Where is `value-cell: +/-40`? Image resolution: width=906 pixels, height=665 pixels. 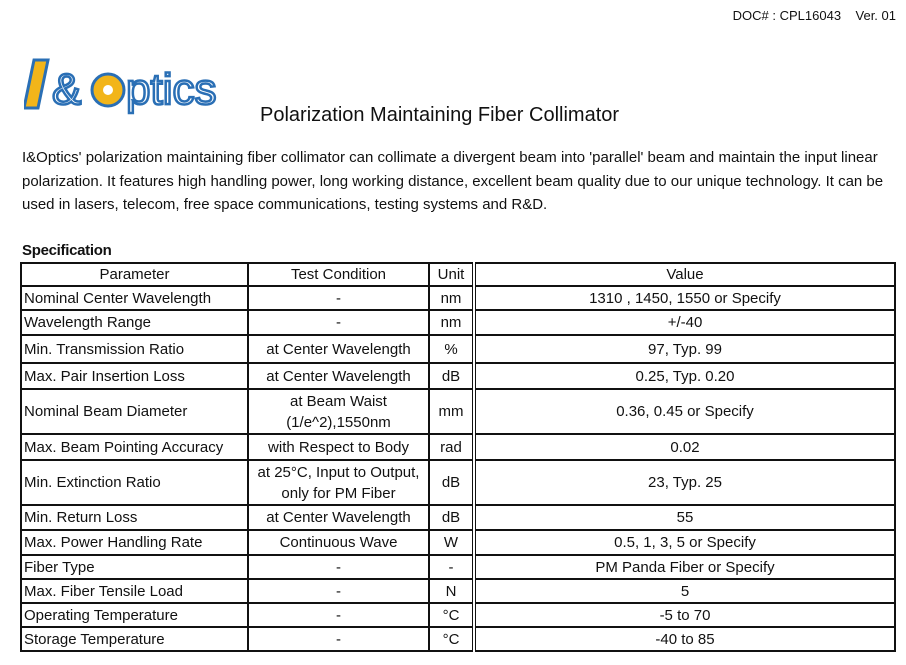
value-cell: +/-40 is located at coordinates (684, 322).